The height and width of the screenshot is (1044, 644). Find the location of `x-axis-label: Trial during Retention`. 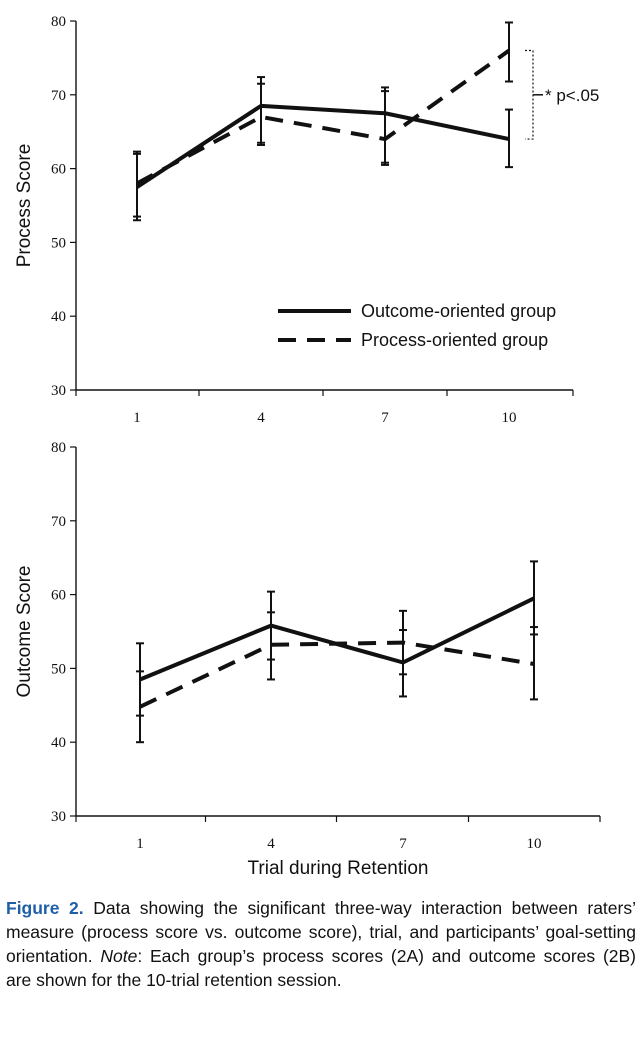

x-axis-label: Trial during Retention is located at coordinates (338, 868).